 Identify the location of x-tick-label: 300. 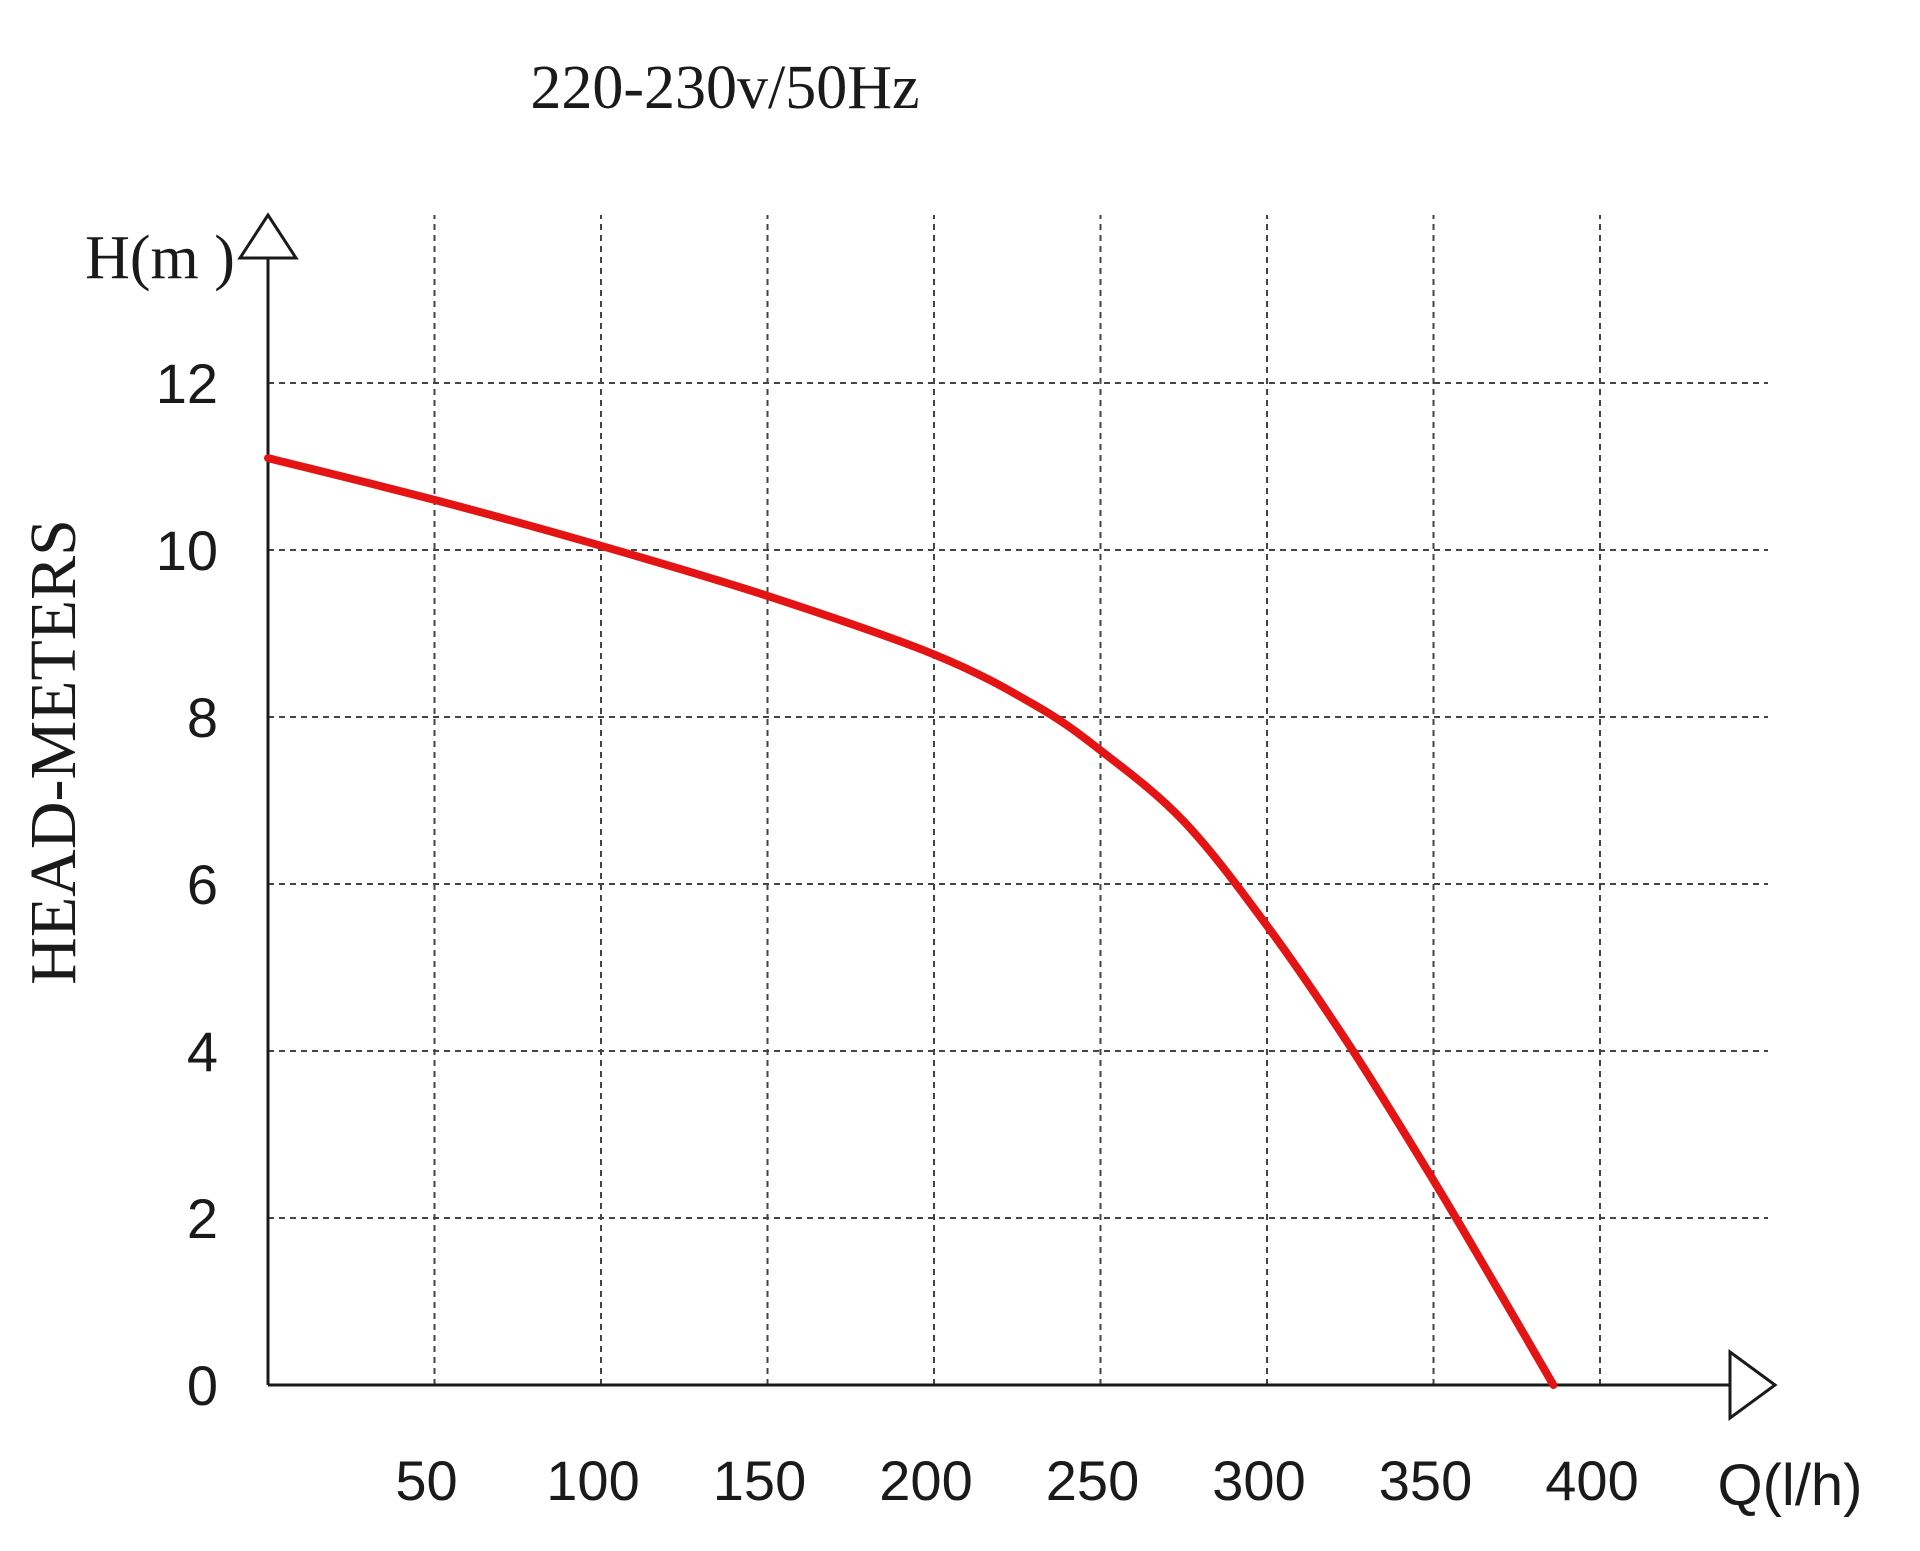
(1258, 1480).